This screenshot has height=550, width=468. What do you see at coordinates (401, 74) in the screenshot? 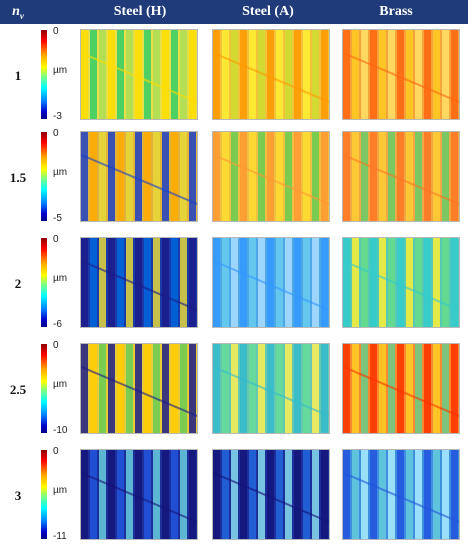
I see `surface-map-r1-c3` at bounding box center [401, 74].